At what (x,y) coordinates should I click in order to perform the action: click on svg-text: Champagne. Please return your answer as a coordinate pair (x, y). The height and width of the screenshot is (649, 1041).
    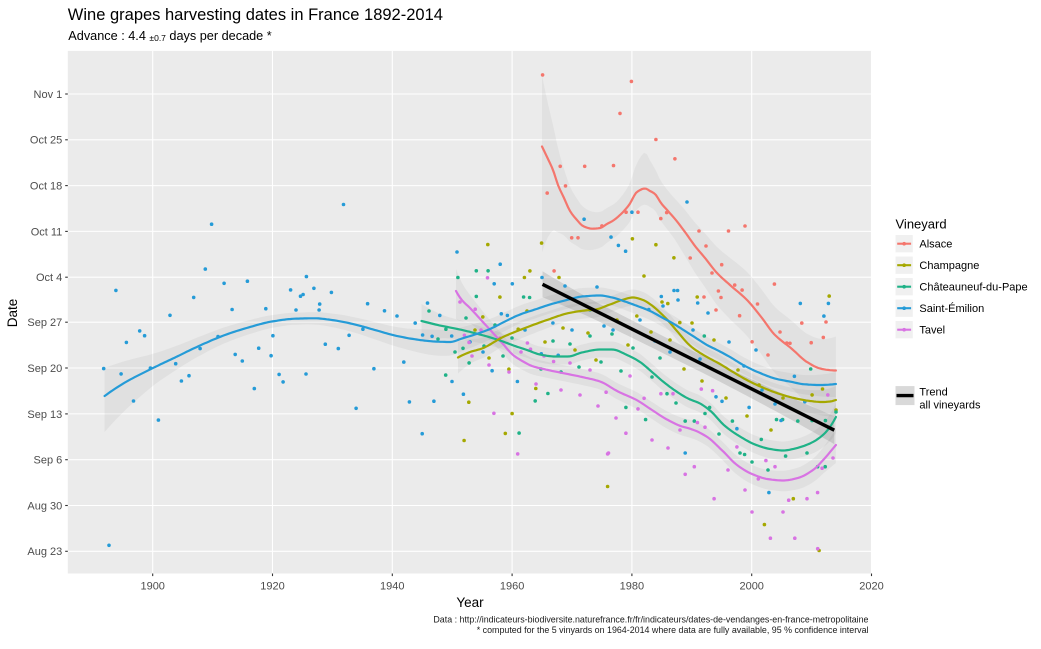
    Looking at the image, I should click on (949, 266).